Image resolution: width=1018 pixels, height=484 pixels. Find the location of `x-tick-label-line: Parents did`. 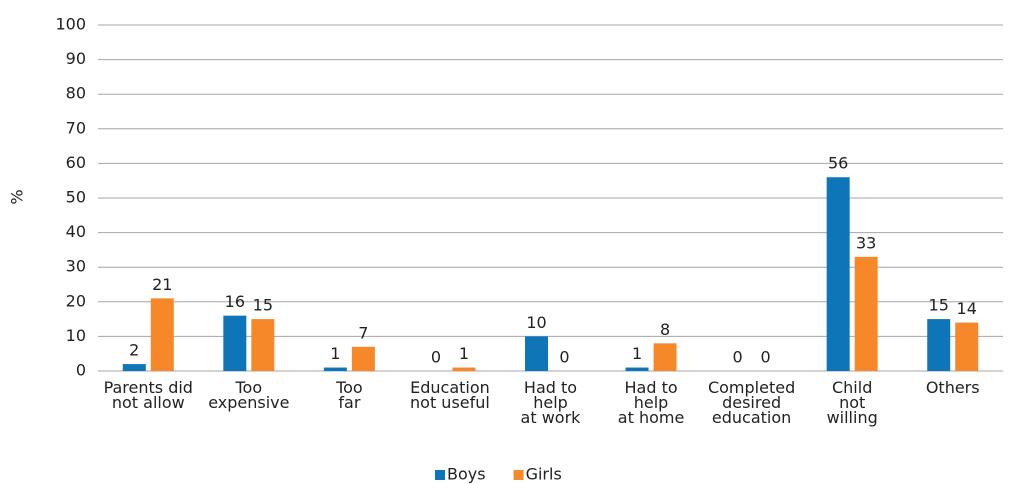

x-tick-label-line: Parents did is located at coordinates (148, 387).